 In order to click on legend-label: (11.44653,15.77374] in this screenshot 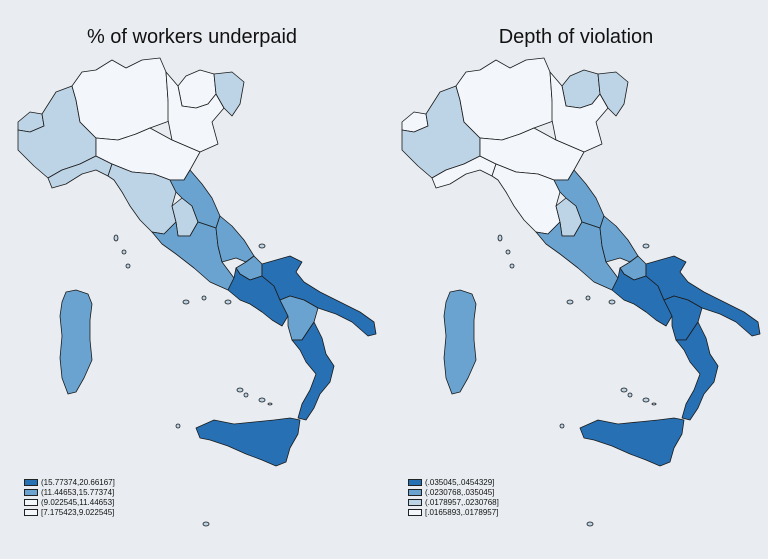, I will do `click(78, 492)`.